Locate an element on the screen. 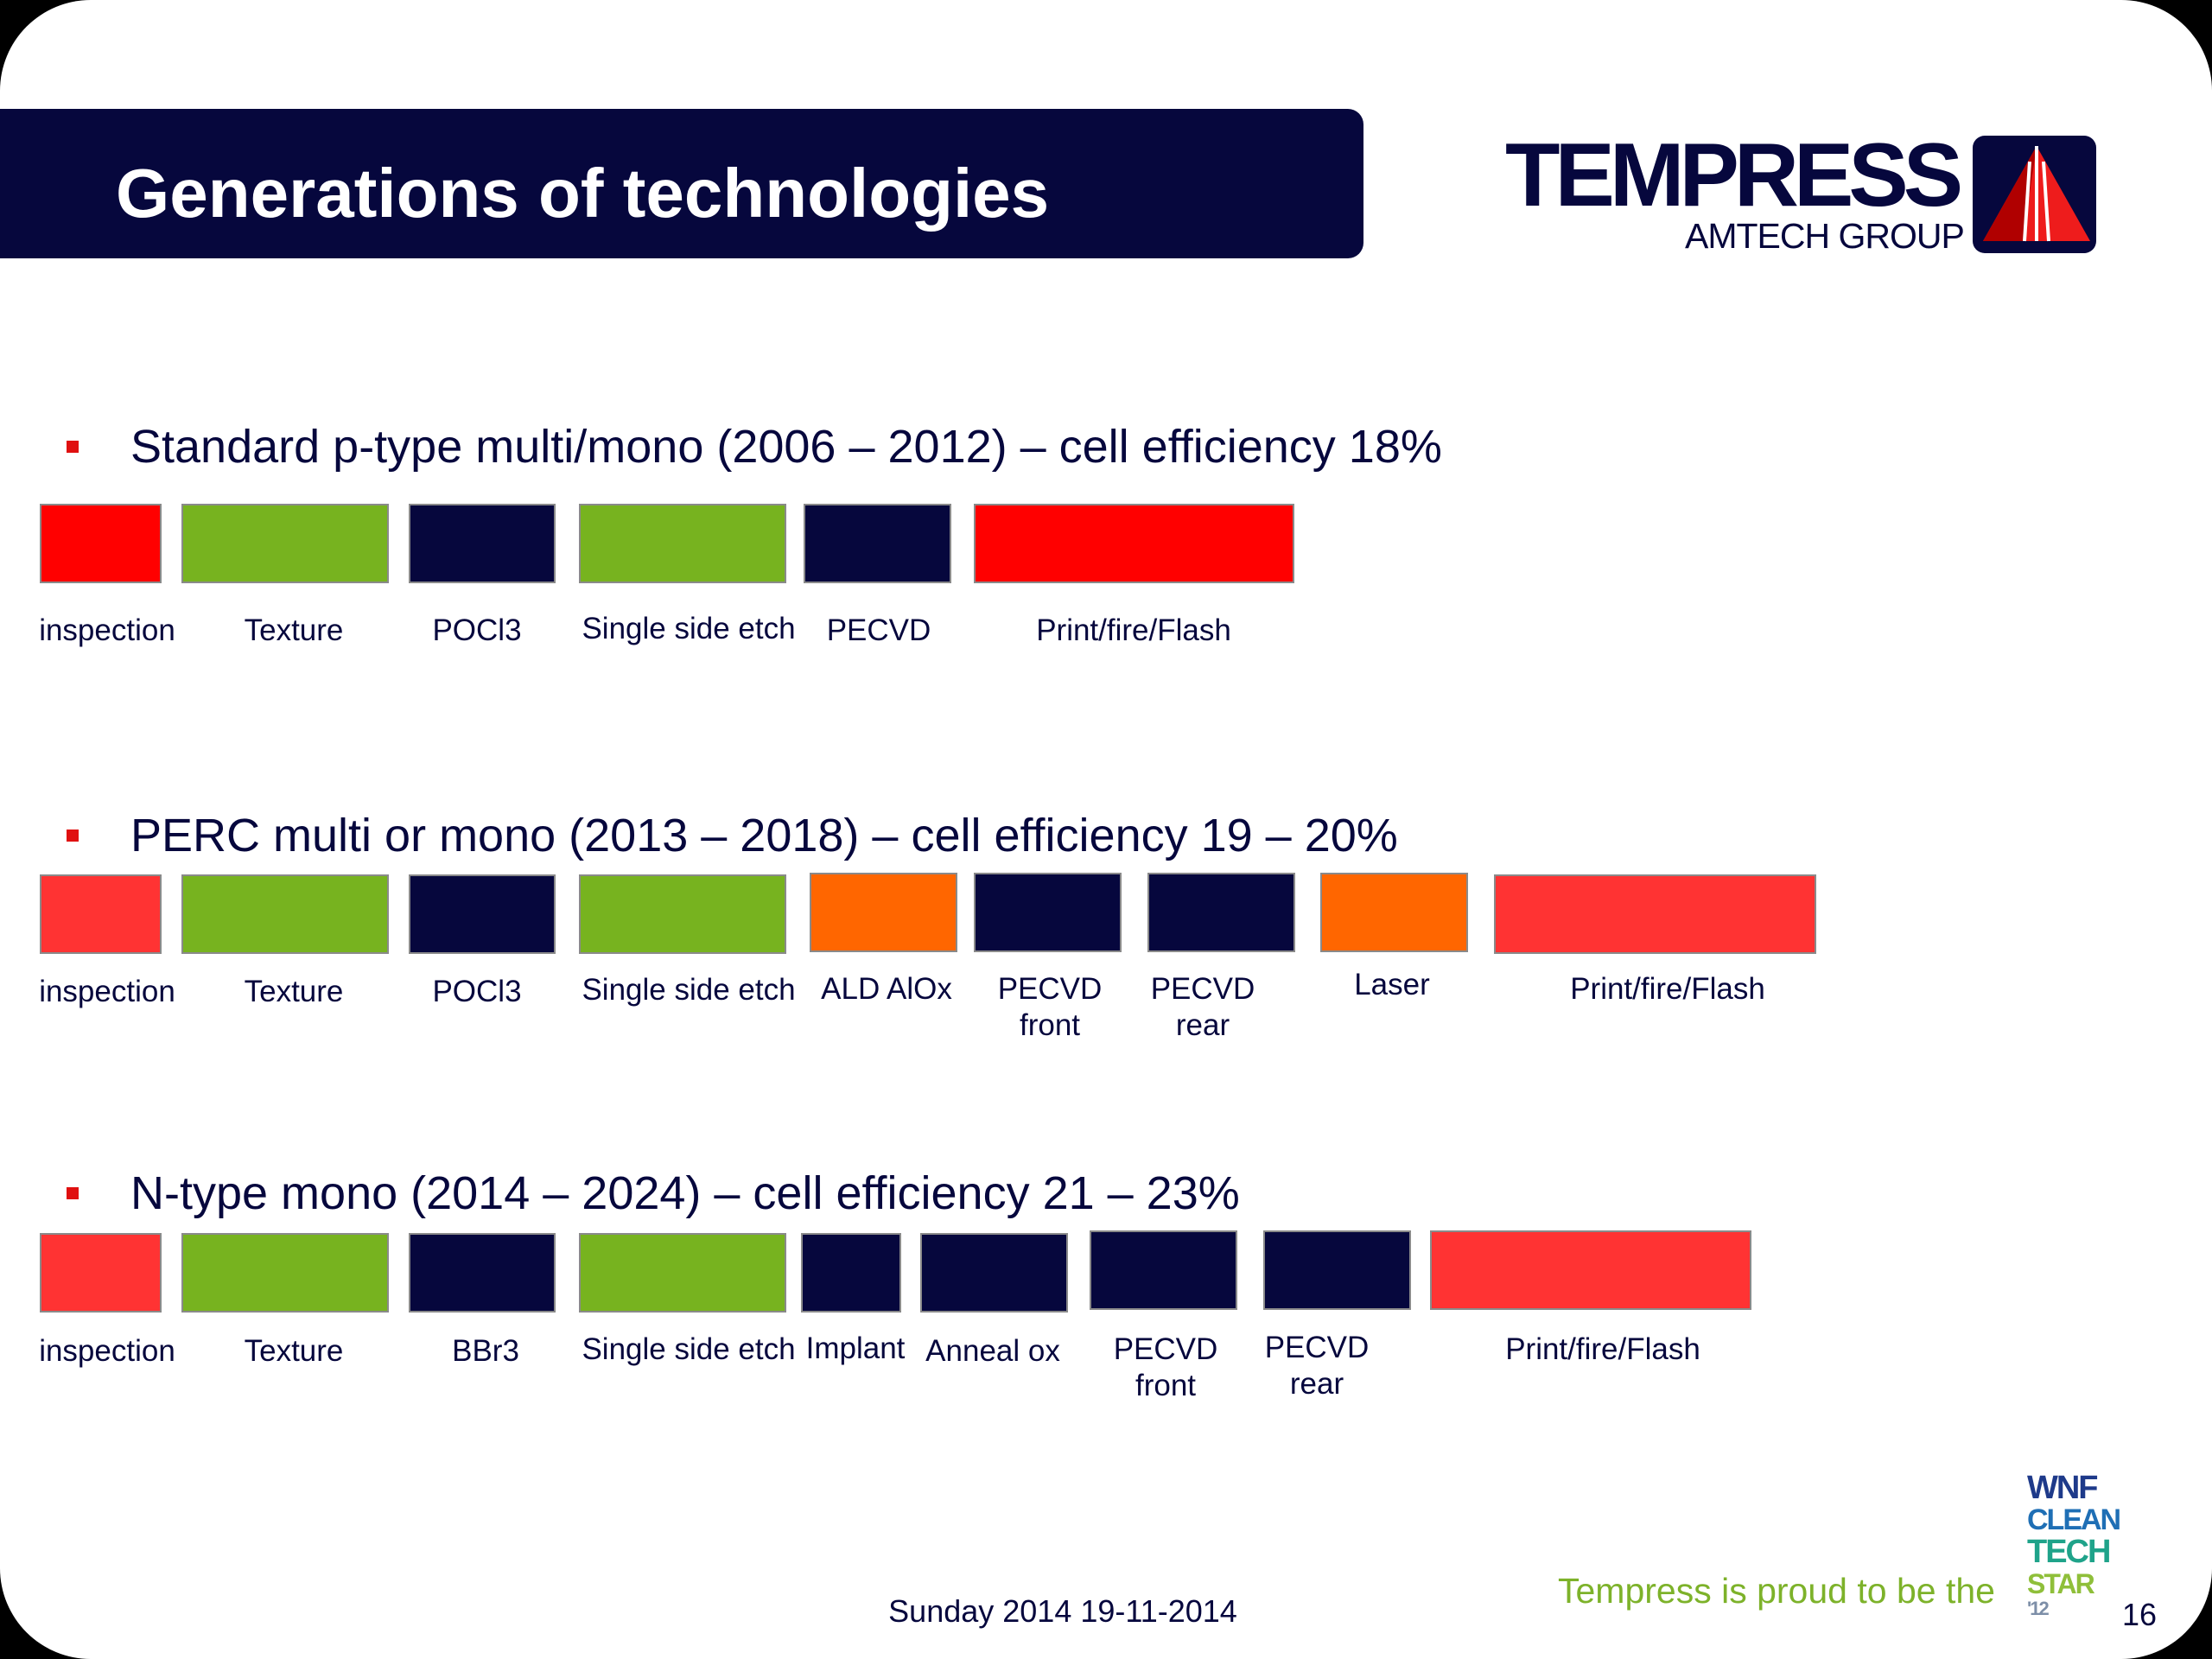 This screenshot has width=2212, height=1659. badge-line: CLEAN is located at coordinates (2074, 1519).